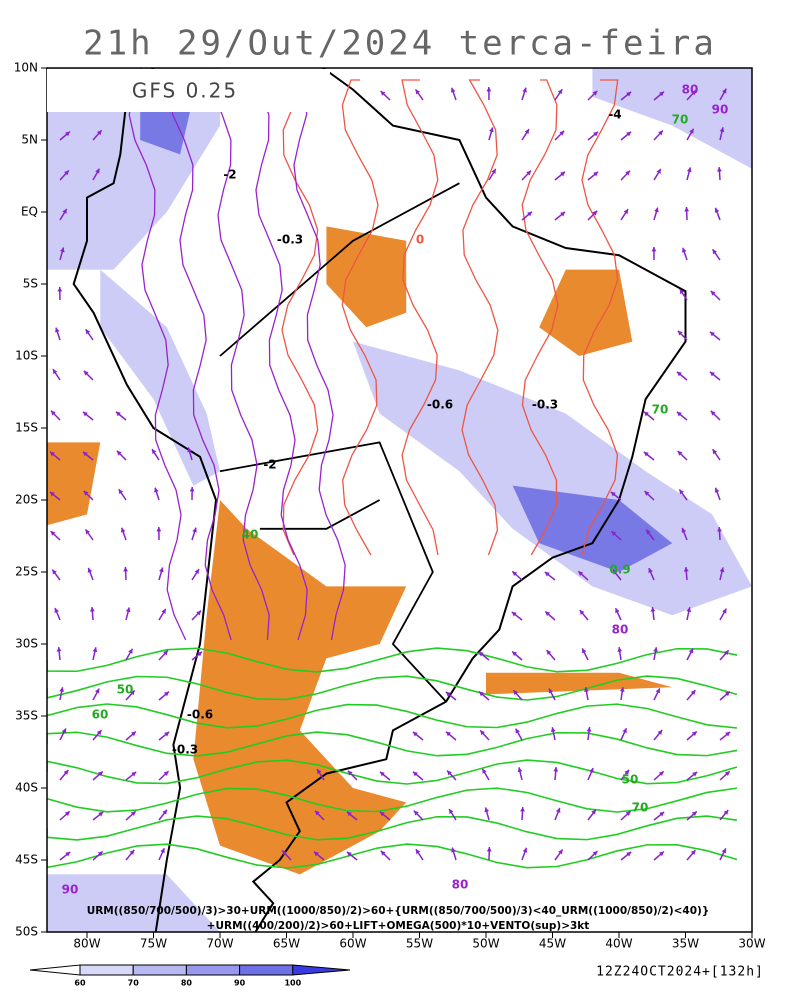 This screenshot has width=800, height=1004. What do you see at coordinates (26, 428) in the screenshot?
I see `lat-label: 15S` at bounding box center [26, 428].